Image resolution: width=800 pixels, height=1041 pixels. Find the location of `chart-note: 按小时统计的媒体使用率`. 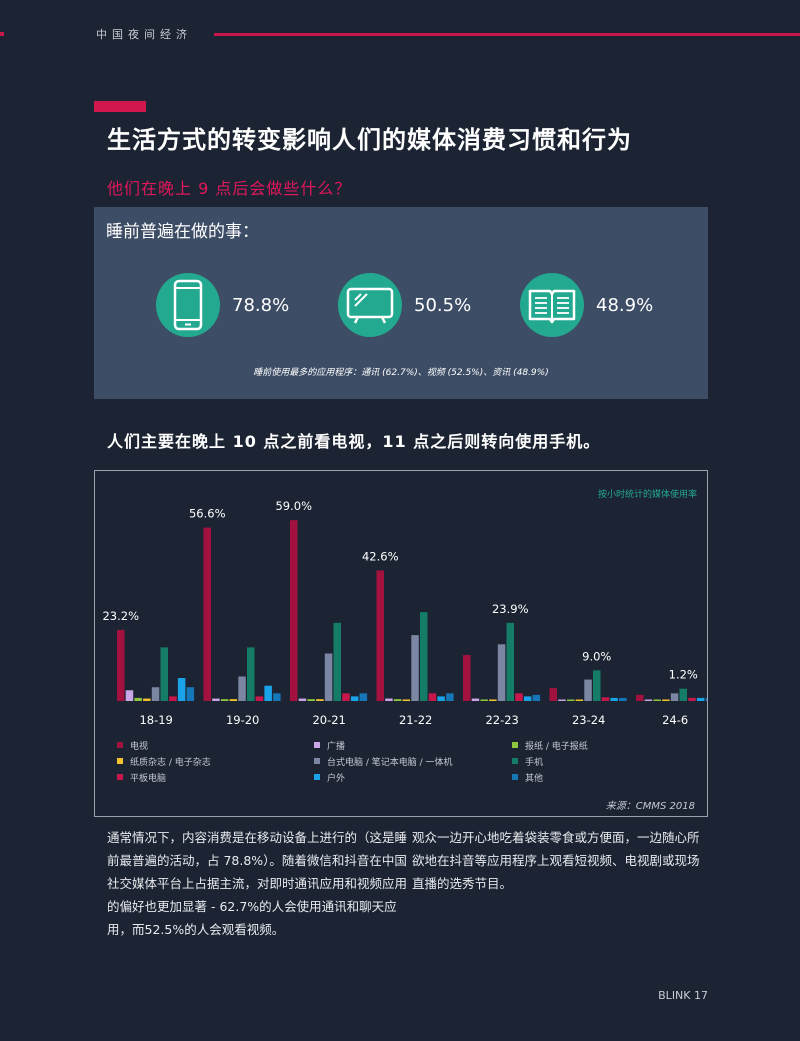

chart-note: 按小时统计的媒体使用率 is located at coordinates (647, 495).